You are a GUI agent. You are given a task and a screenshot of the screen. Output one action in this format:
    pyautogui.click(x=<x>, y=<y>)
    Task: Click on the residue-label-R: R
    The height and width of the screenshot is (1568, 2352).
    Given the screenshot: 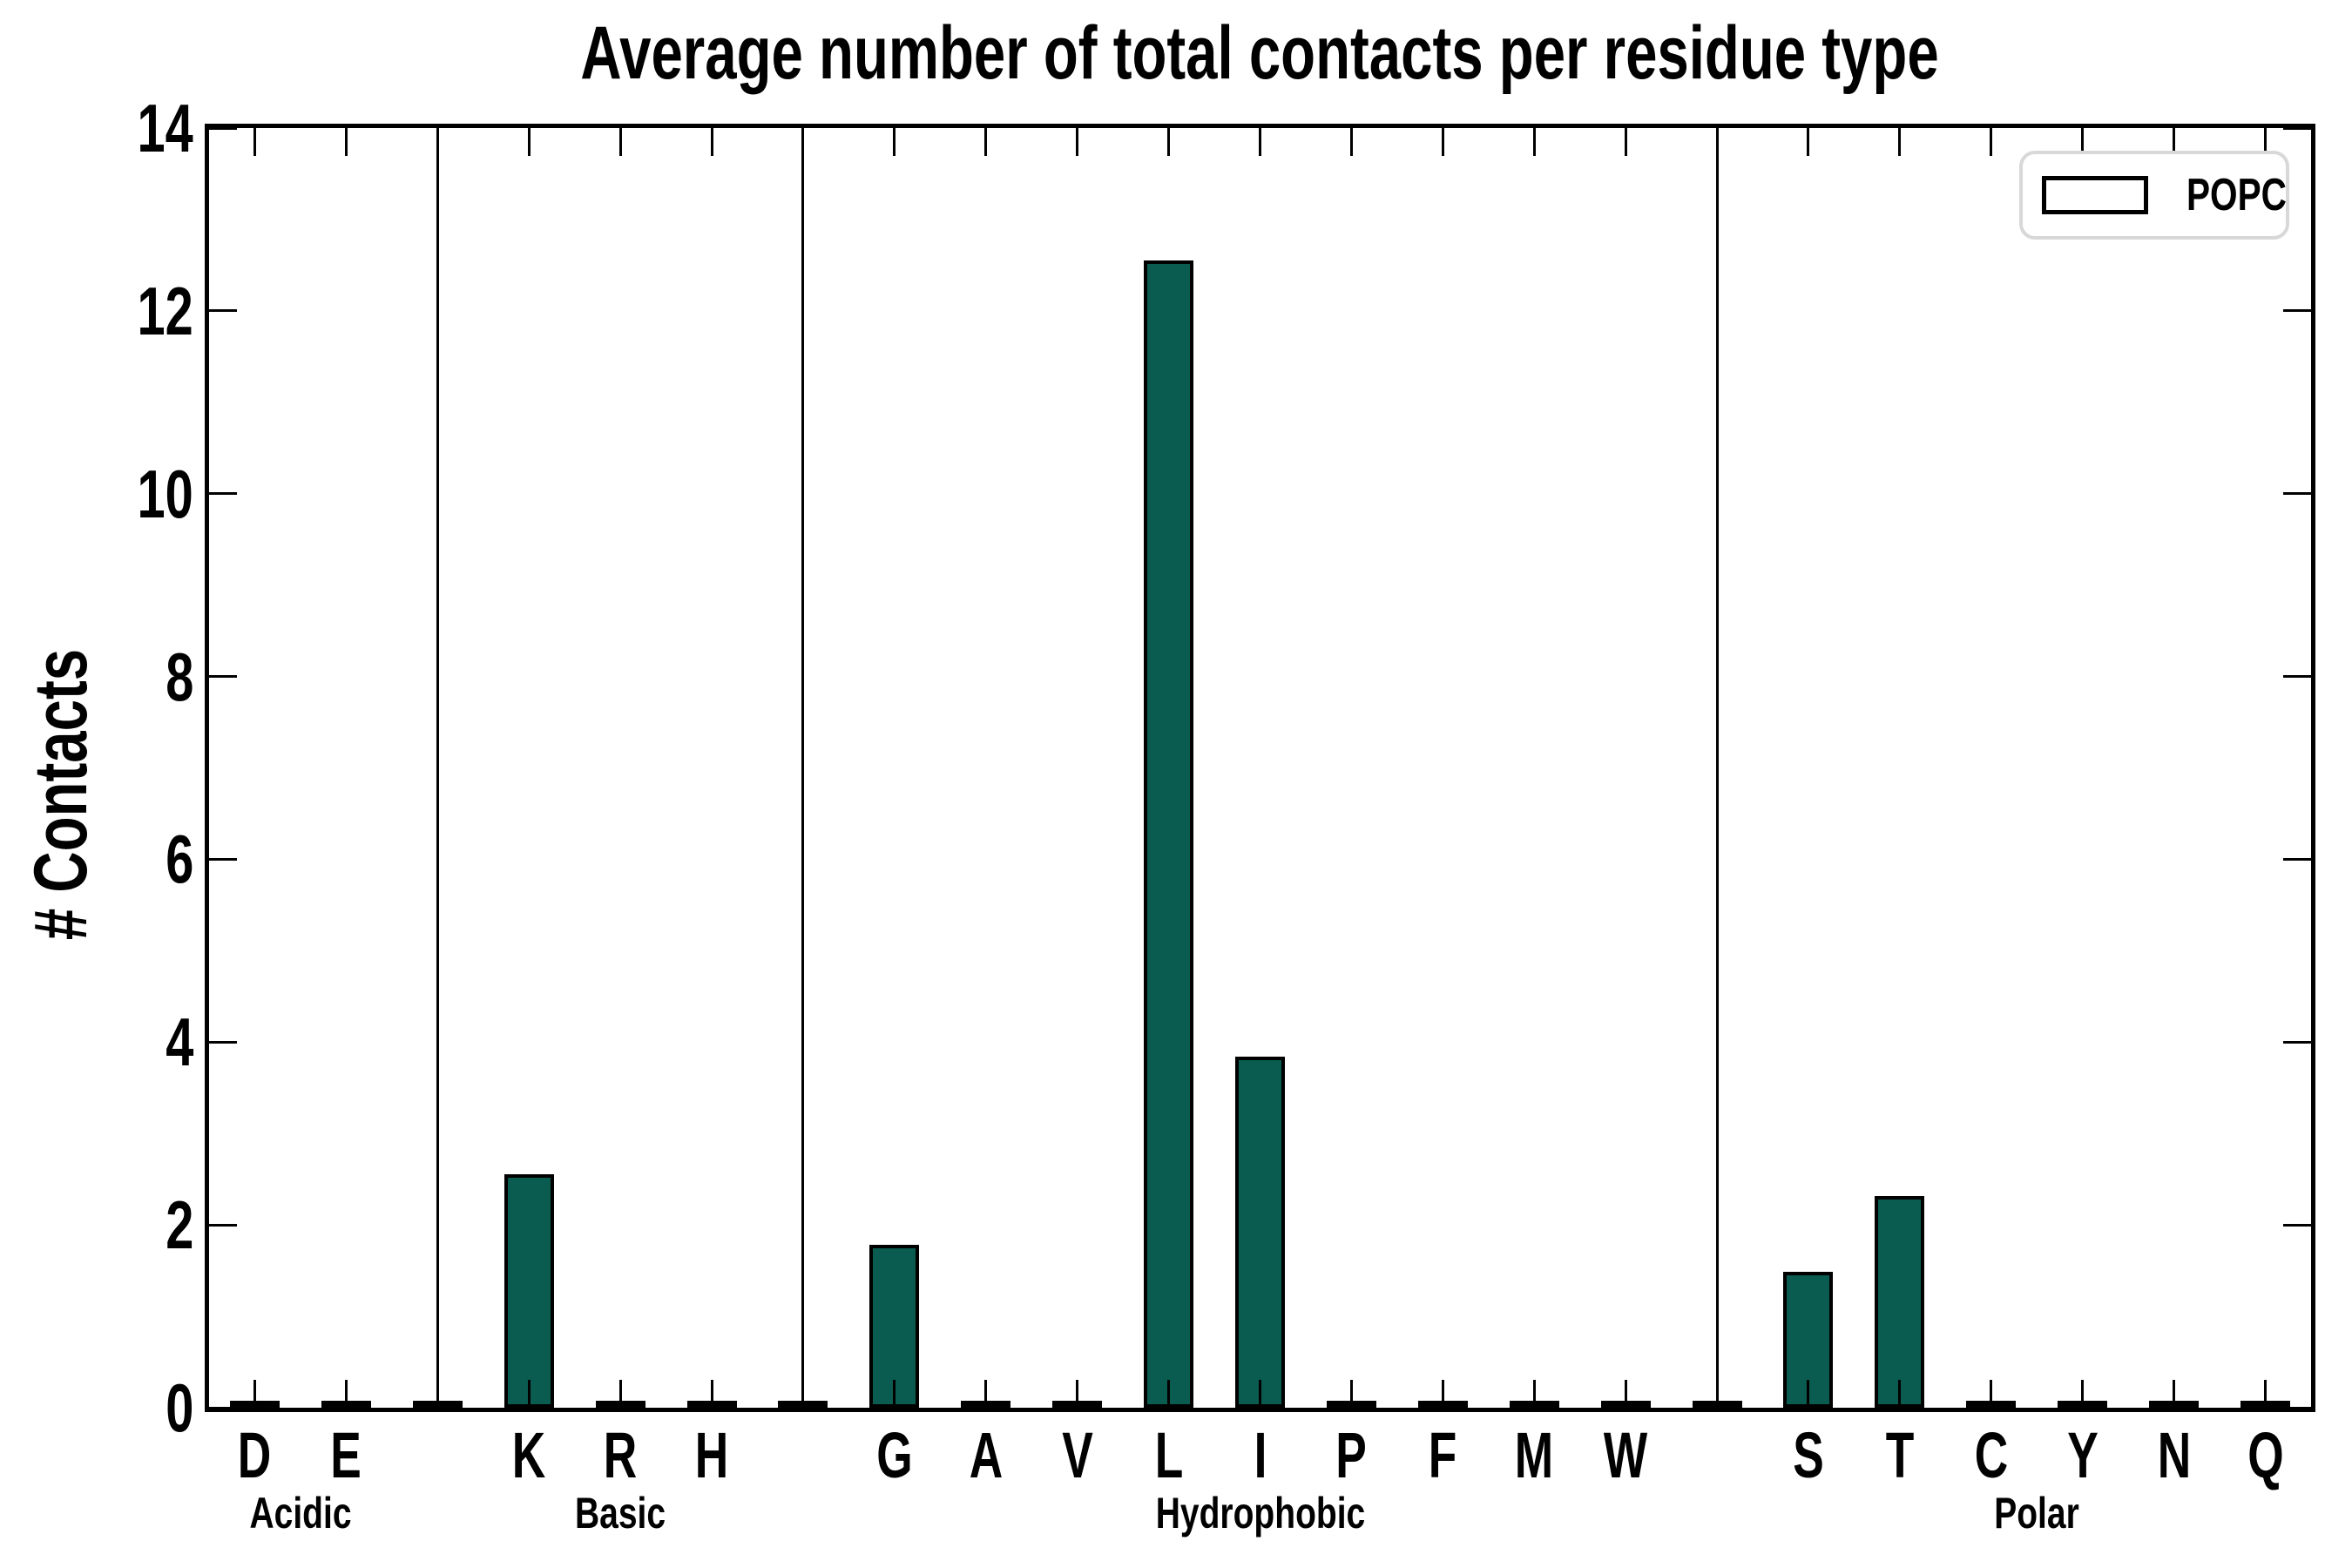 What is the action you would take?
    pyautogui.click(x=620, y=1455)
    